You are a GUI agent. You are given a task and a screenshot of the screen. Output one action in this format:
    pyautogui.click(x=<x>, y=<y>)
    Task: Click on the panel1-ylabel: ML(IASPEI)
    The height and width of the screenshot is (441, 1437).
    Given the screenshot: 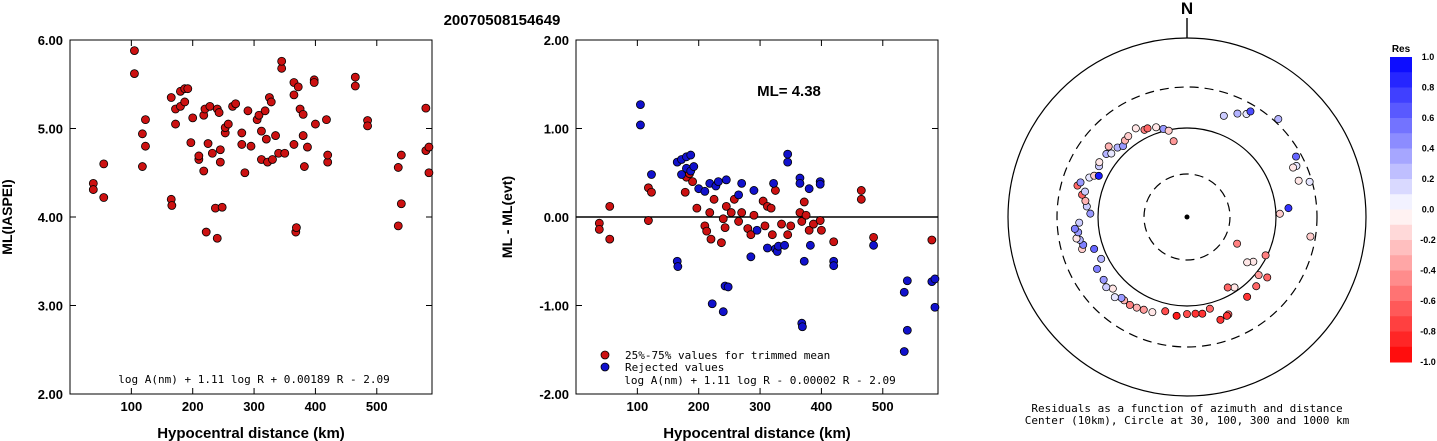 What is the action you would take?
    pyautogui.click(x=7, y=216)
    